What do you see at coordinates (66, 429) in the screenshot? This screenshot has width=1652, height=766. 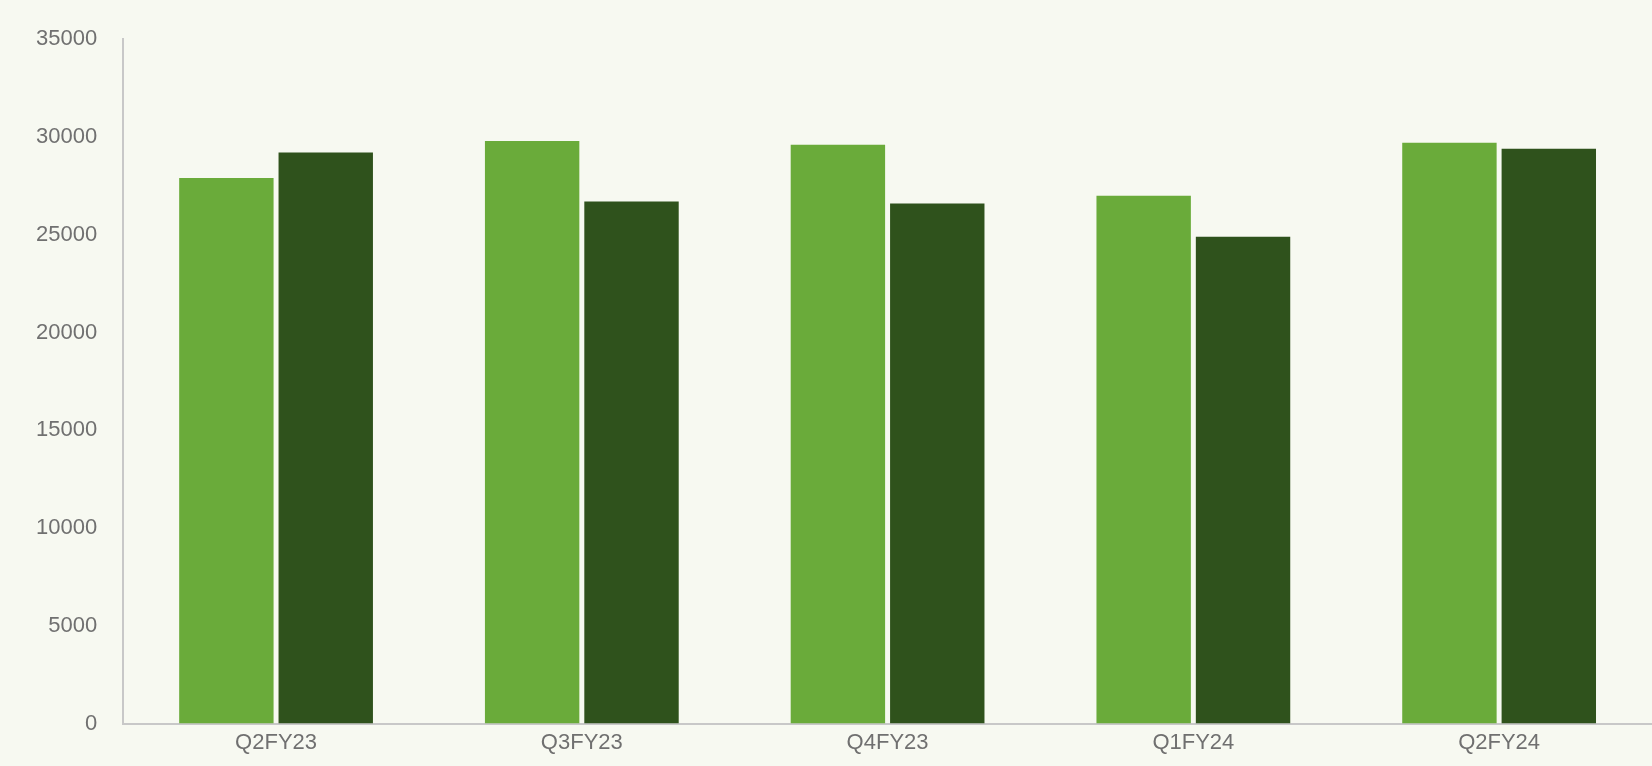 I see `y-tick-label: 15000` at bounding box center [66, 429].